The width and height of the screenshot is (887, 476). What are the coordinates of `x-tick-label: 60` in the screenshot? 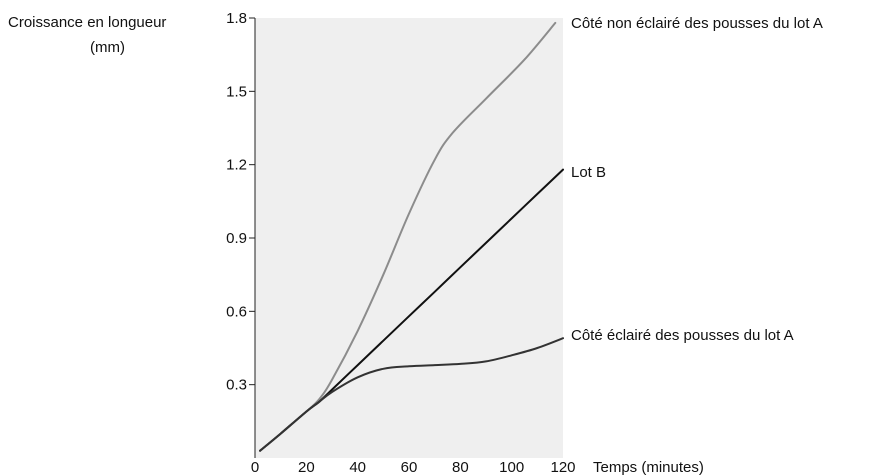 It's located at (409, 467).